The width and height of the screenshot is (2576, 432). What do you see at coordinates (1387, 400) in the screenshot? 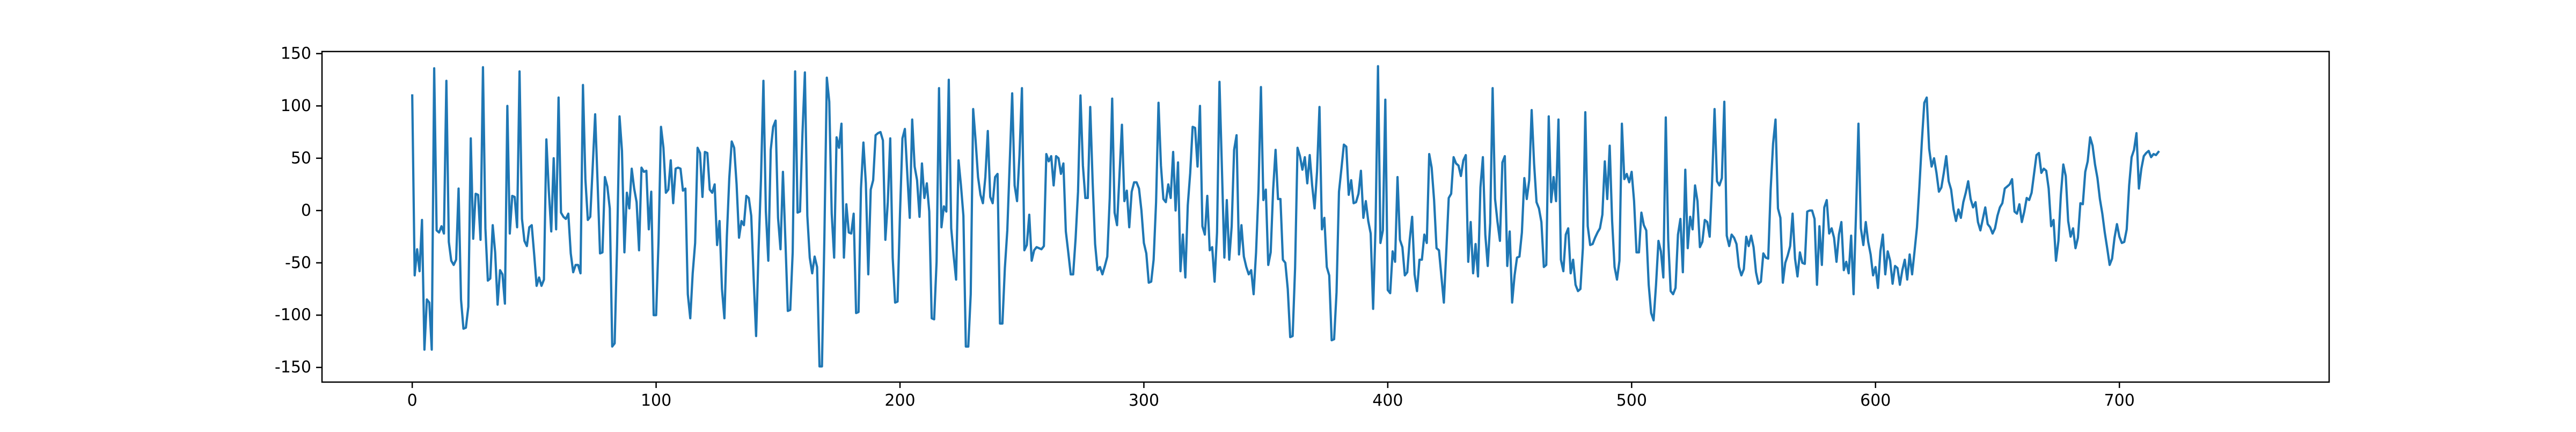
I see `x-tick-label: 400` at bounding box center [1387, 400].